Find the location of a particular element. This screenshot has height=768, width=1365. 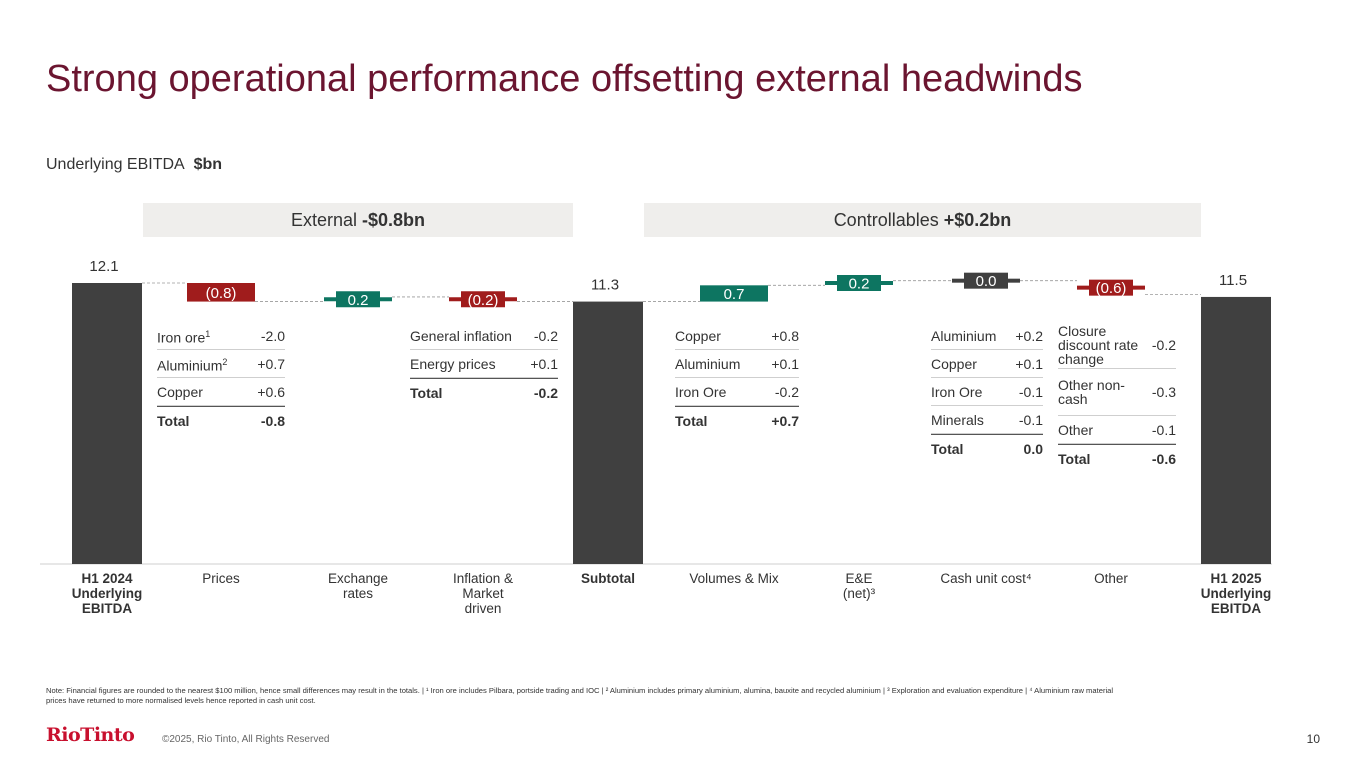

external-group-band: External -$0.8bn is located at coordinates (358, 220).